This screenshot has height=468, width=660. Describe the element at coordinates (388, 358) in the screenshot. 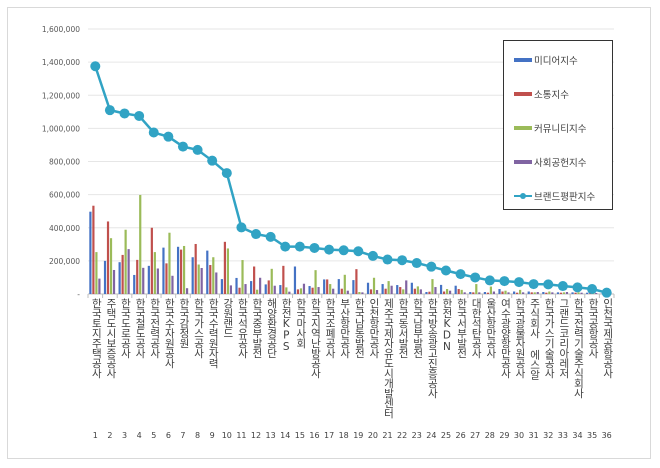

I see `category-label: 제주국제자유도시개발센터` at that location.